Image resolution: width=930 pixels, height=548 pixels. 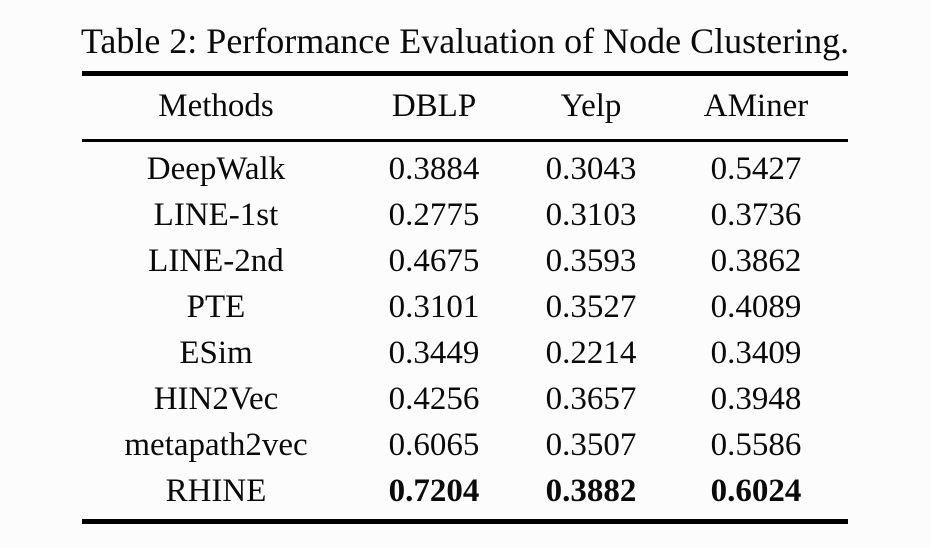 I want to click on table-header-row: Methods DBLP Yelp AMiner, so click(x=465, y=107).